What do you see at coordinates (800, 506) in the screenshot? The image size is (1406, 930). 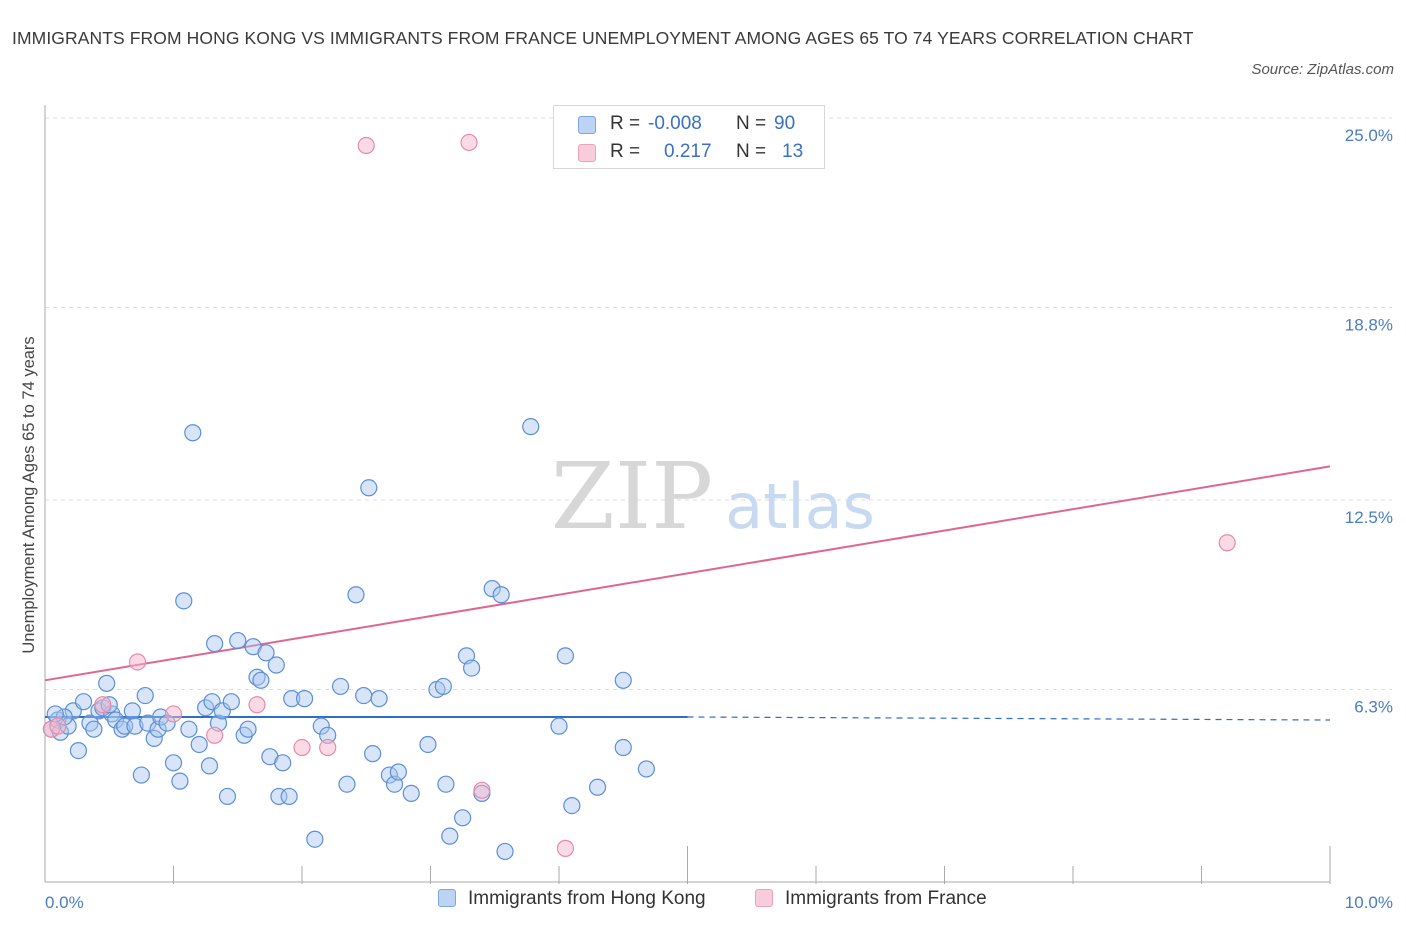 I see `watermark-atlas: atlas` at bounding box center [800, 506].